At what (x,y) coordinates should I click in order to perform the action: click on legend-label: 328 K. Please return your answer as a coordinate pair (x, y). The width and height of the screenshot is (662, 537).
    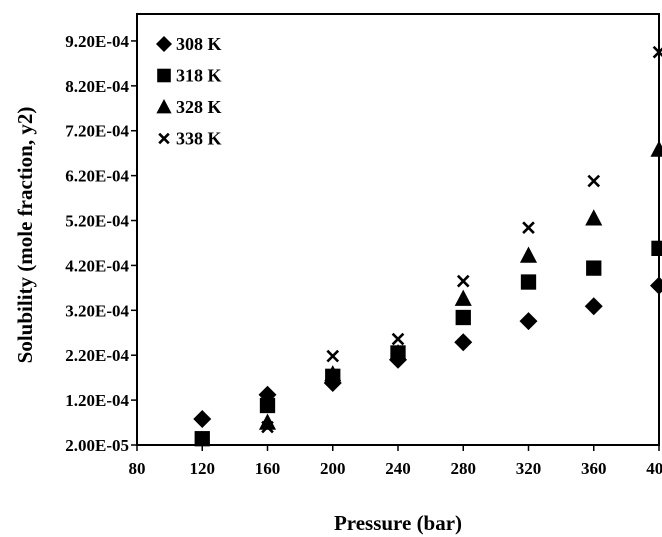
    Looking at the image, I should click on (199, 107).